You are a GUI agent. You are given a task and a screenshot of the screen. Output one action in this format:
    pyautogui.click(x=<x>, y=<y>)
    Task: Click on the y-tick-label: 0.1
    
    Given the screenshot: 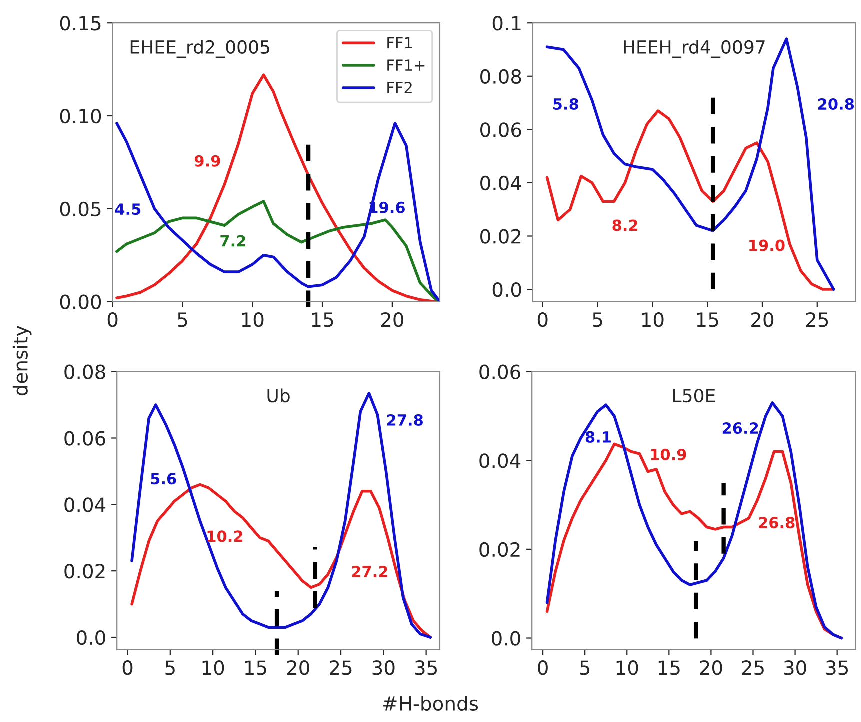 What is the action you would take?
    pyautogui.click(x=506, y=23)
    